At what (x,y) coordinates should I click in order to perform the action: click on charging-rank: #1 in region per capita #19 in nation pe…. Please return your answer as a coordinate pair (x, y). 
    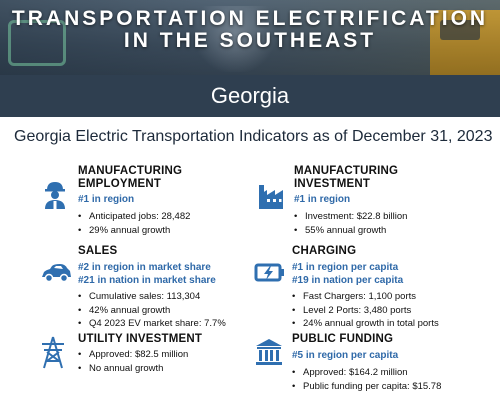
    Looking at the image, I should click on (348, 274).